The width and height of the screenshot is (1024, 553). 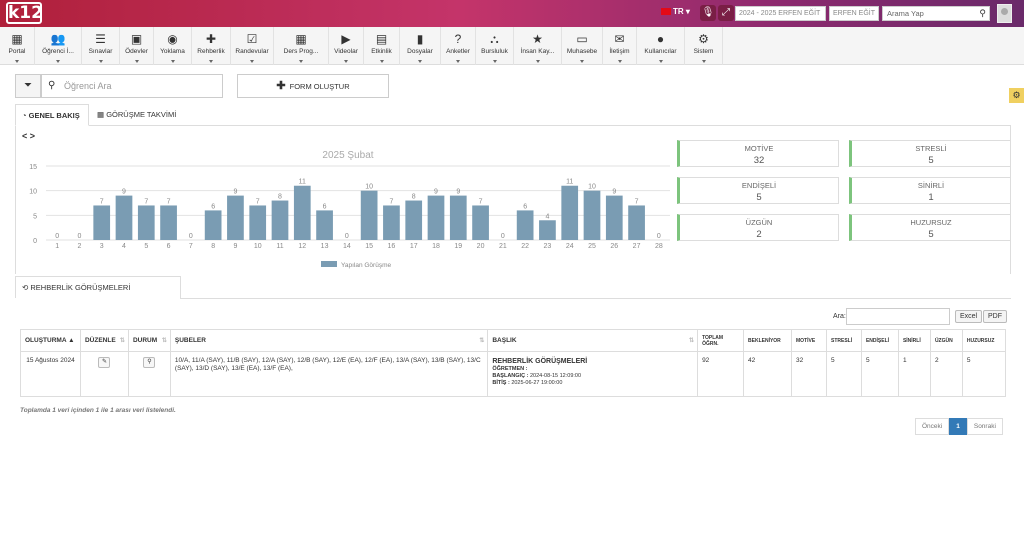 I want to click on plus-icon: ✚, so click(x=281, y=86).